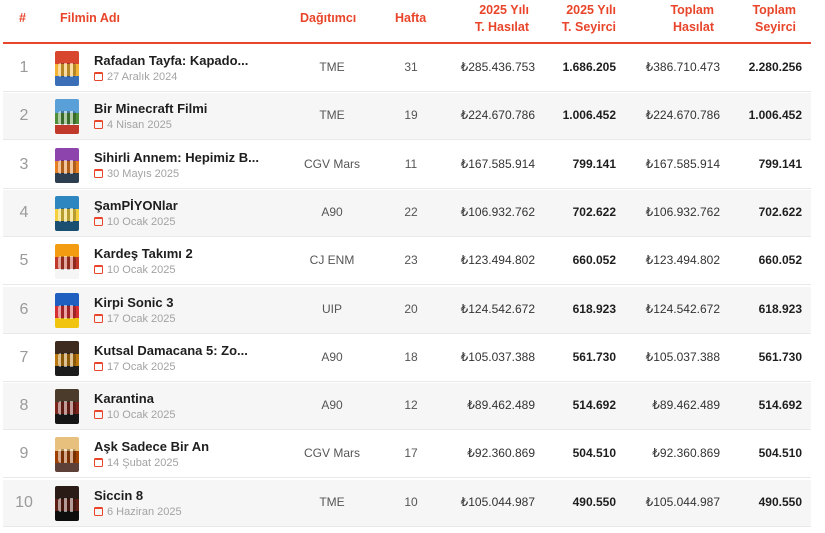 The image size is (825, 533). What do you see at coordinates (686, 405) in the screenshot?
I see `total-gross: ₺89.462.489` at bounding box center [686, 405].